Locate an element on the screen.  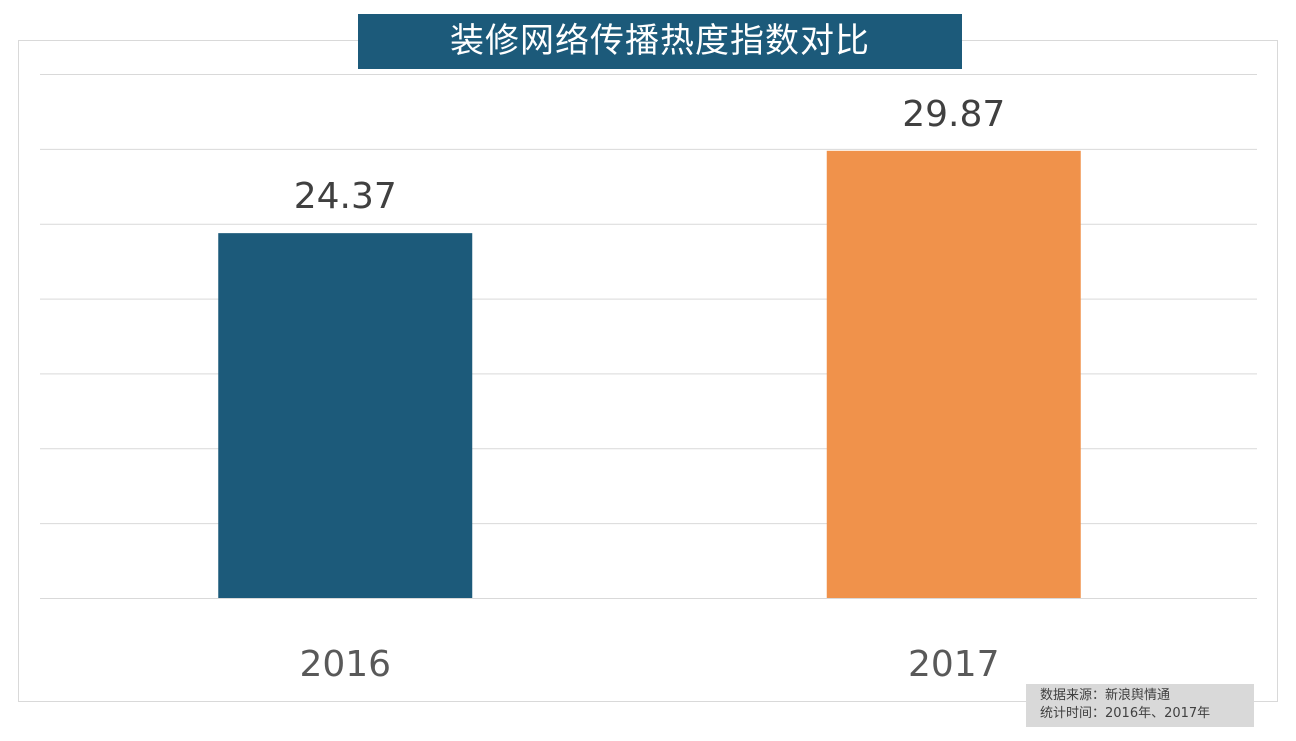
source-note: 数据来源：新浪舆情通 统计时间：2016年、2017年 is located at coordinates (1140, 705).